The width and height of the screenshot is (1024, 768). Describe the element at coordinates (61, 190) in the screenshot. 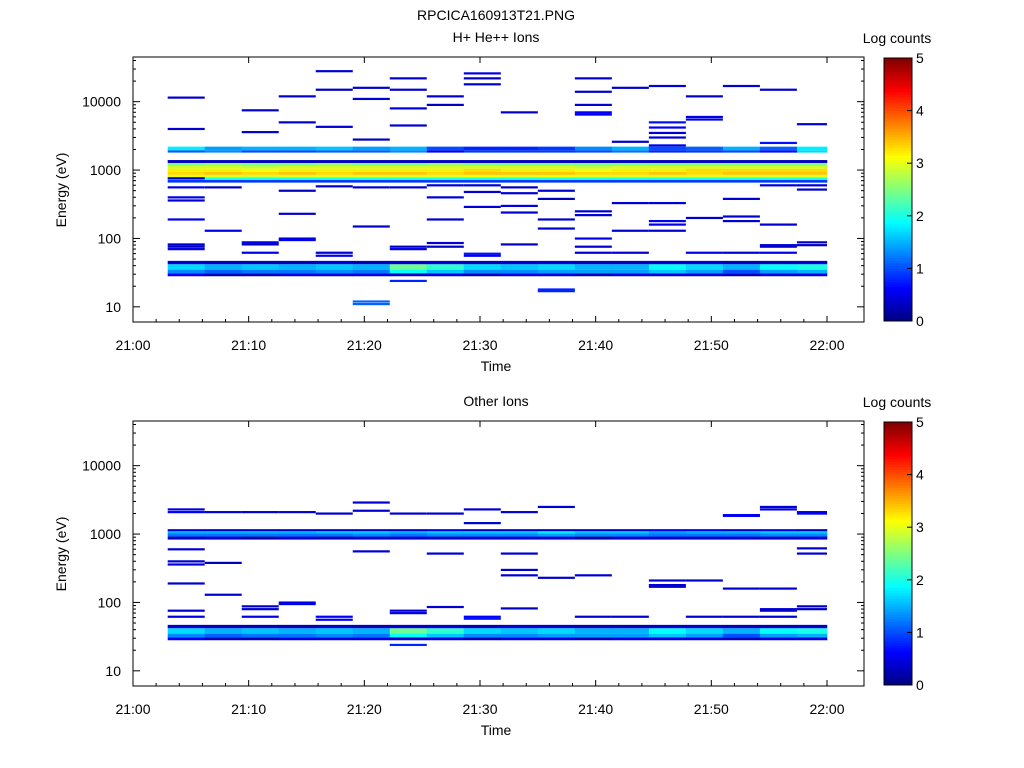

I see `y-axis-label: Energy (eV)` at that location.